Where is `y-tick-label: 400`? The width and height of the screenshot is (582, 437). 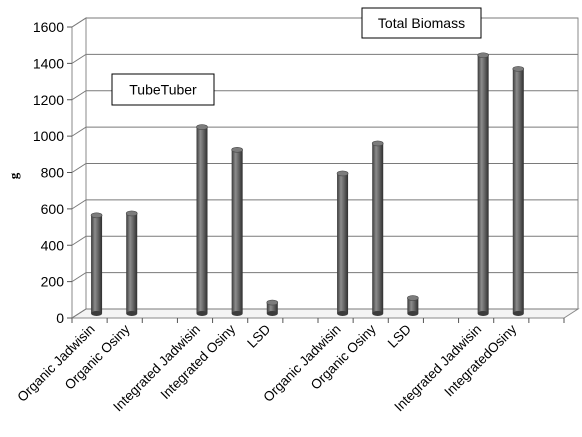 y-tick-label: 400 is located at coordinates (53, 245).